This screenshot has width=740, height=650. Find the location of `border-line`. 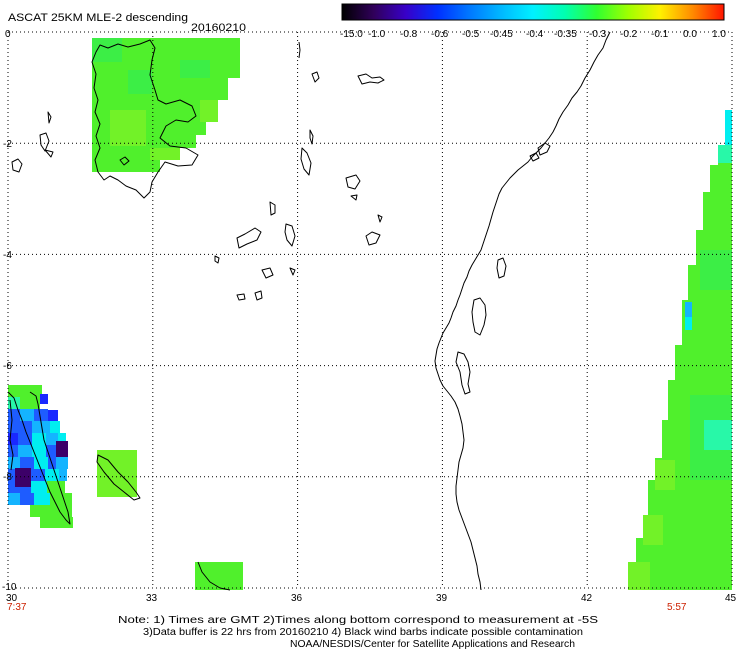

border-line is located at coordinates (11, 435).